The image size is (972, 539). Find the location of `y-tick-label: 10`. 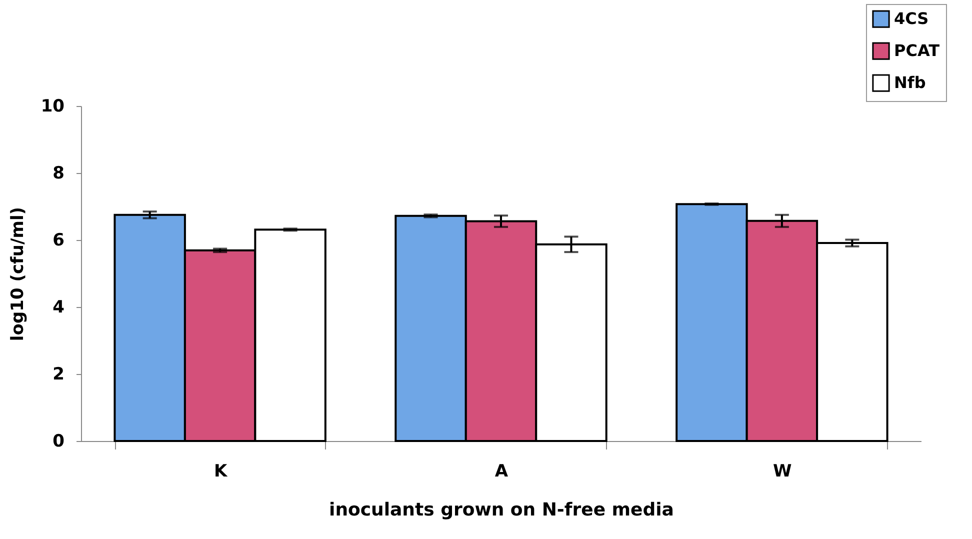

y-tick-label: 10 is located at coordinates (52, 106).